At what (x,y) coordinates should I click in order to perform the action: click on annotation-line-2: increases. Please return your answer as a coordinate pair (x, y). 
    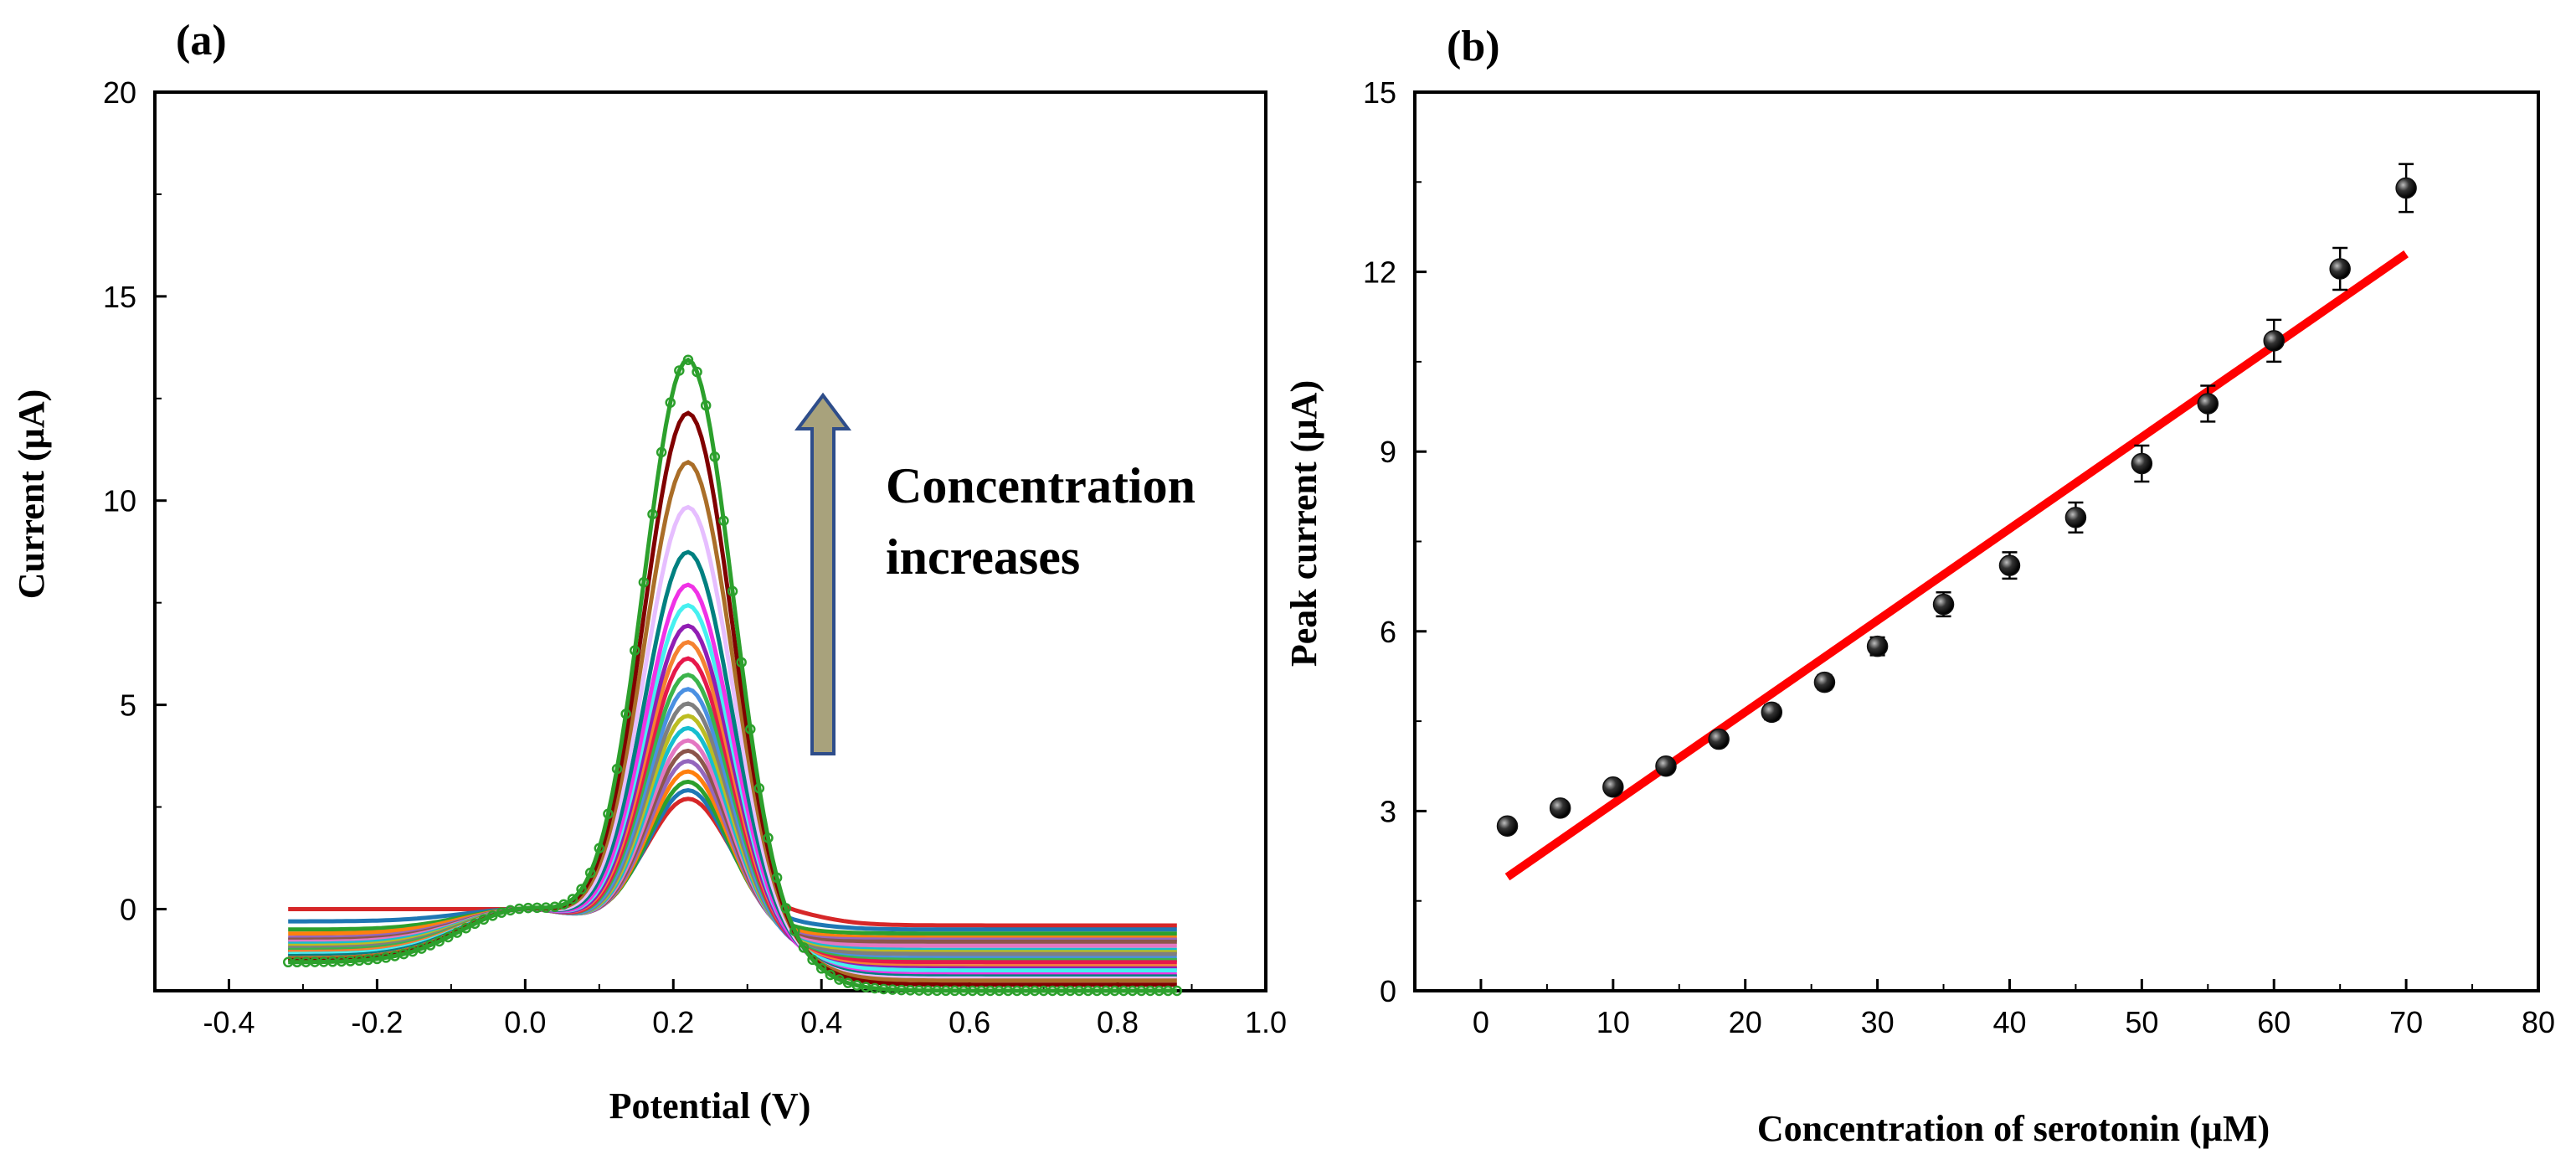
    Looking at the image, I should click on (983, 557).